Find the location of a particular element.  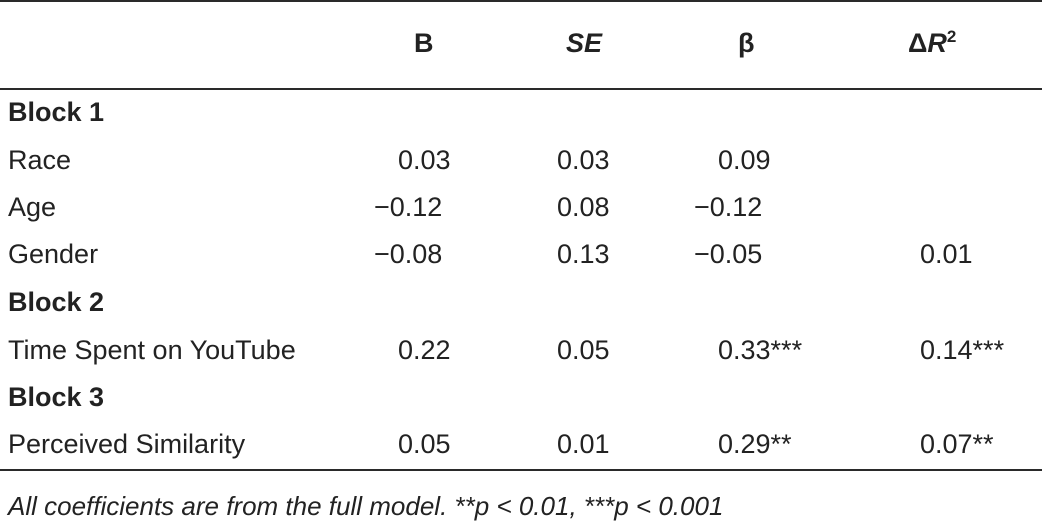

header-beta: β is located at coordinates (746, 43).